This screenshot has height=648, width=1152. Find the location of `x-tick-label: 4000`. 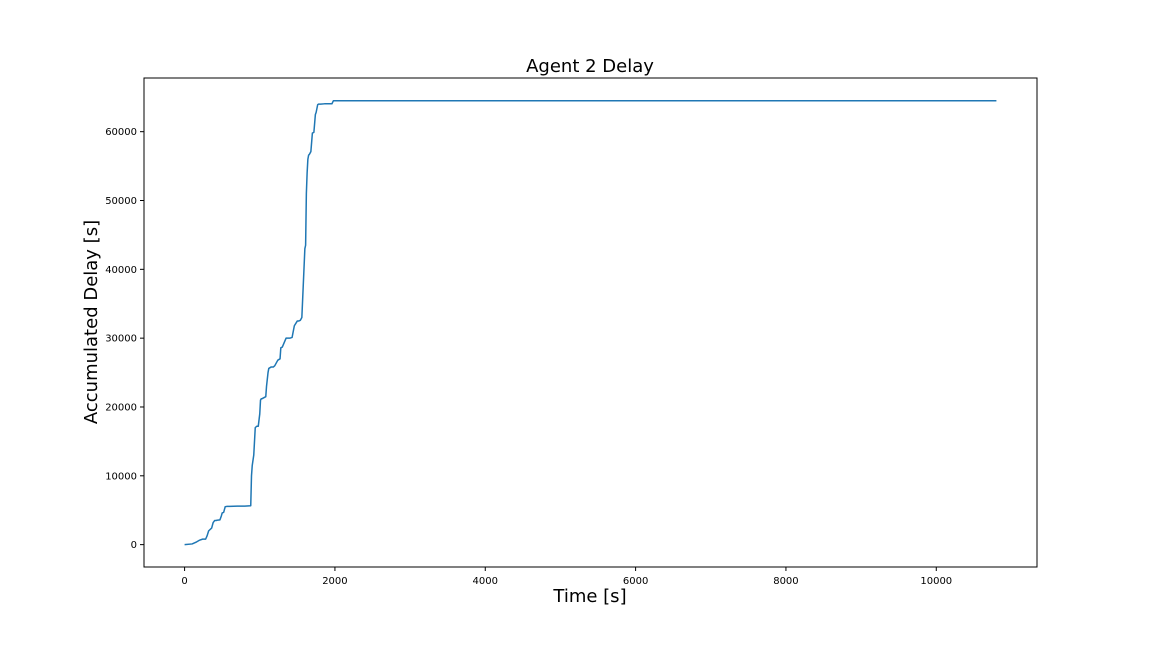

x-tick-label: 4000 is located at coordinates (485, 581).